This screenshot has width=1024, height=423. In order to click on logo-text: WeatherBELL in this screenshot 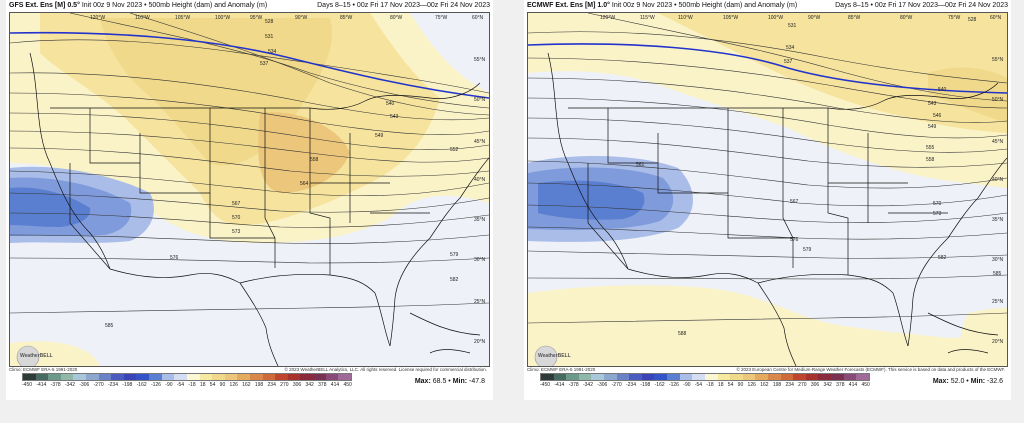, I will do `click(554, 356)`.